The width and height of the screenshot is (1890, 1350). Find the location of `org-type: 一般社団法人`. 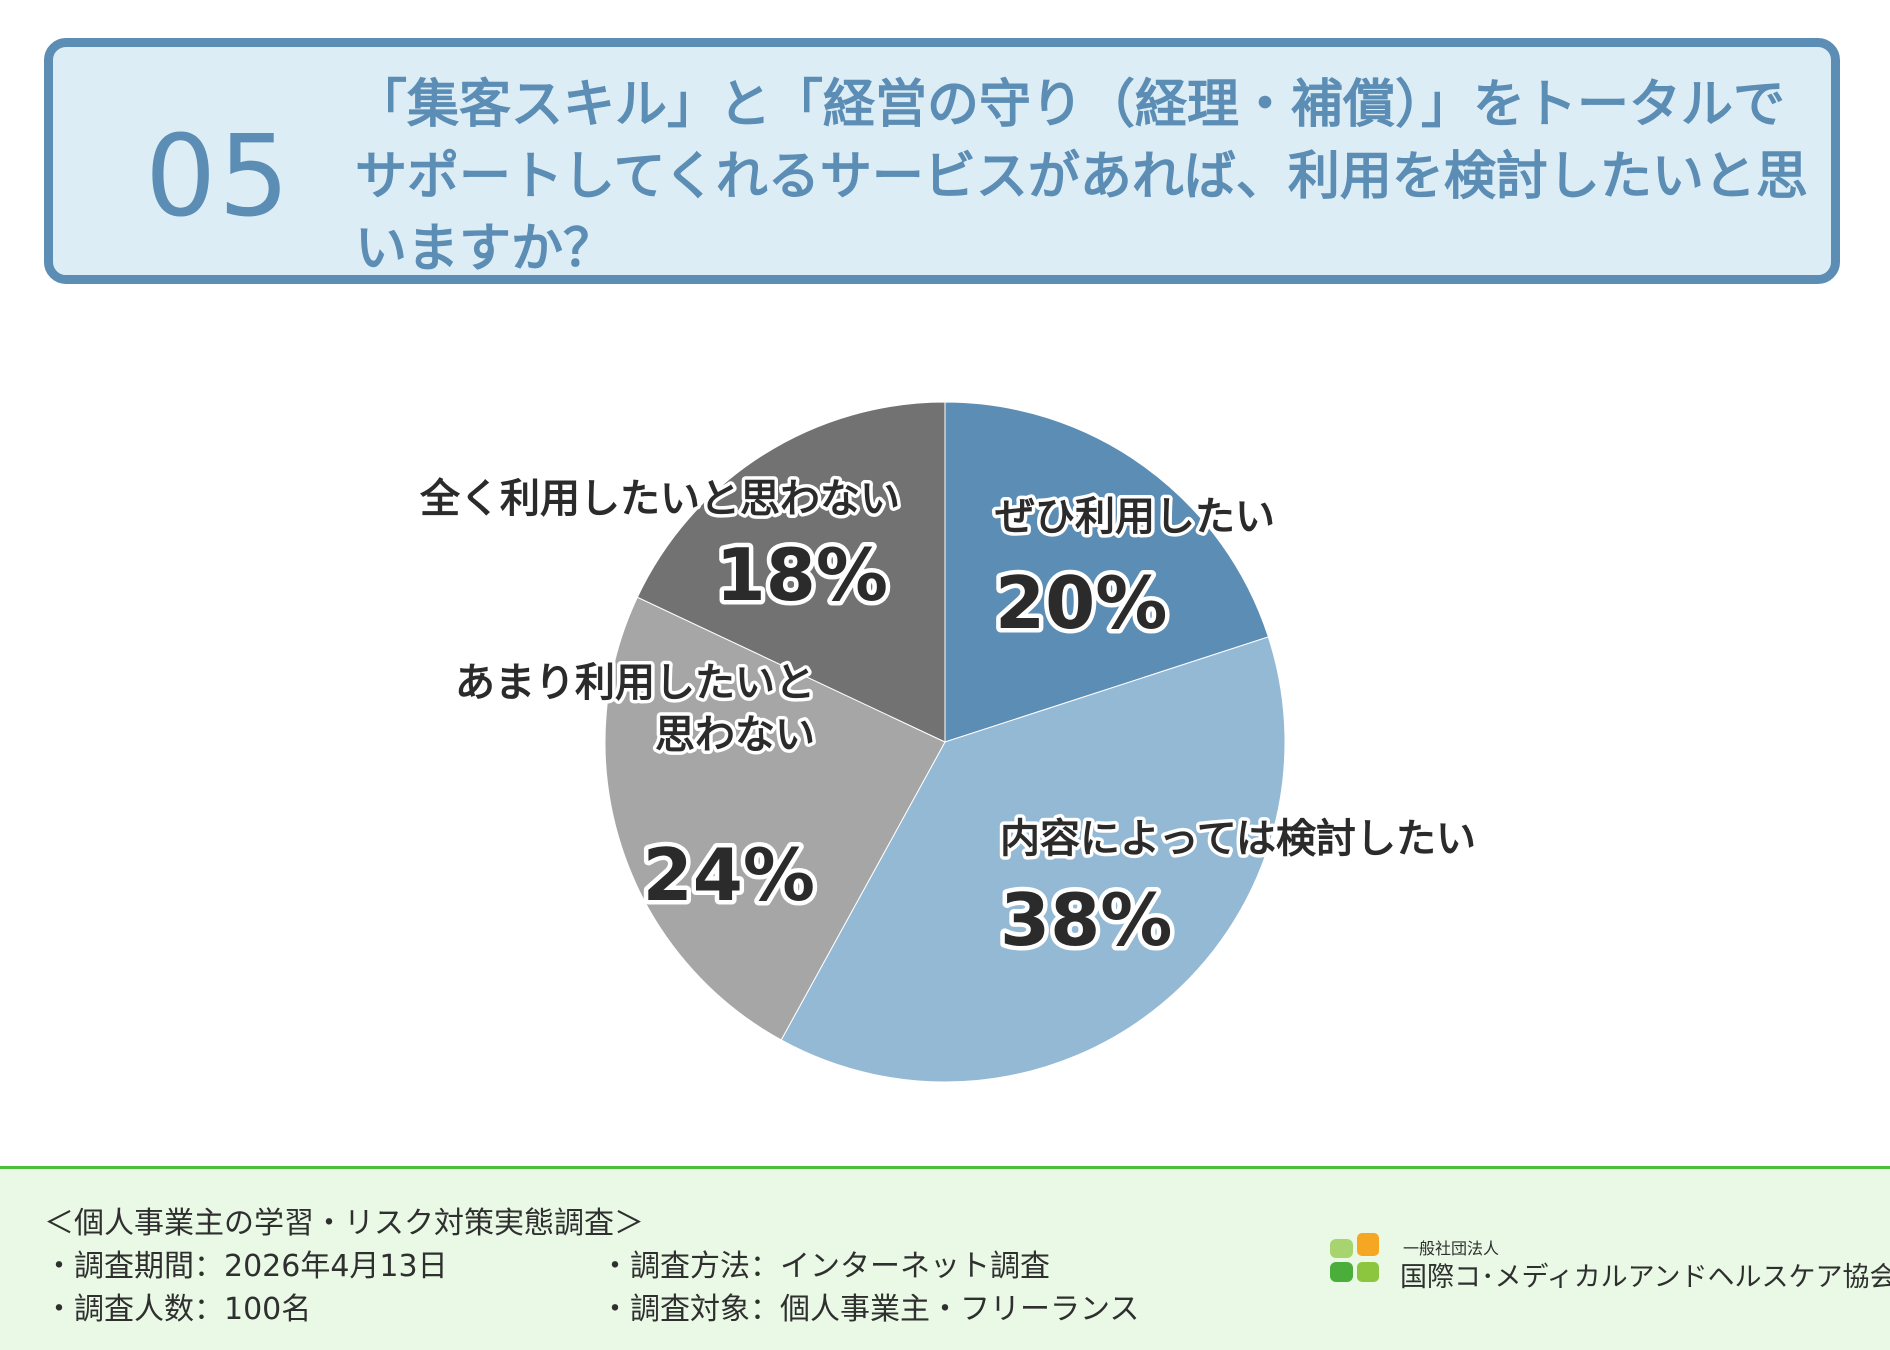

org-type: 一般社団法人 is located at coordinates (1451, 1248).